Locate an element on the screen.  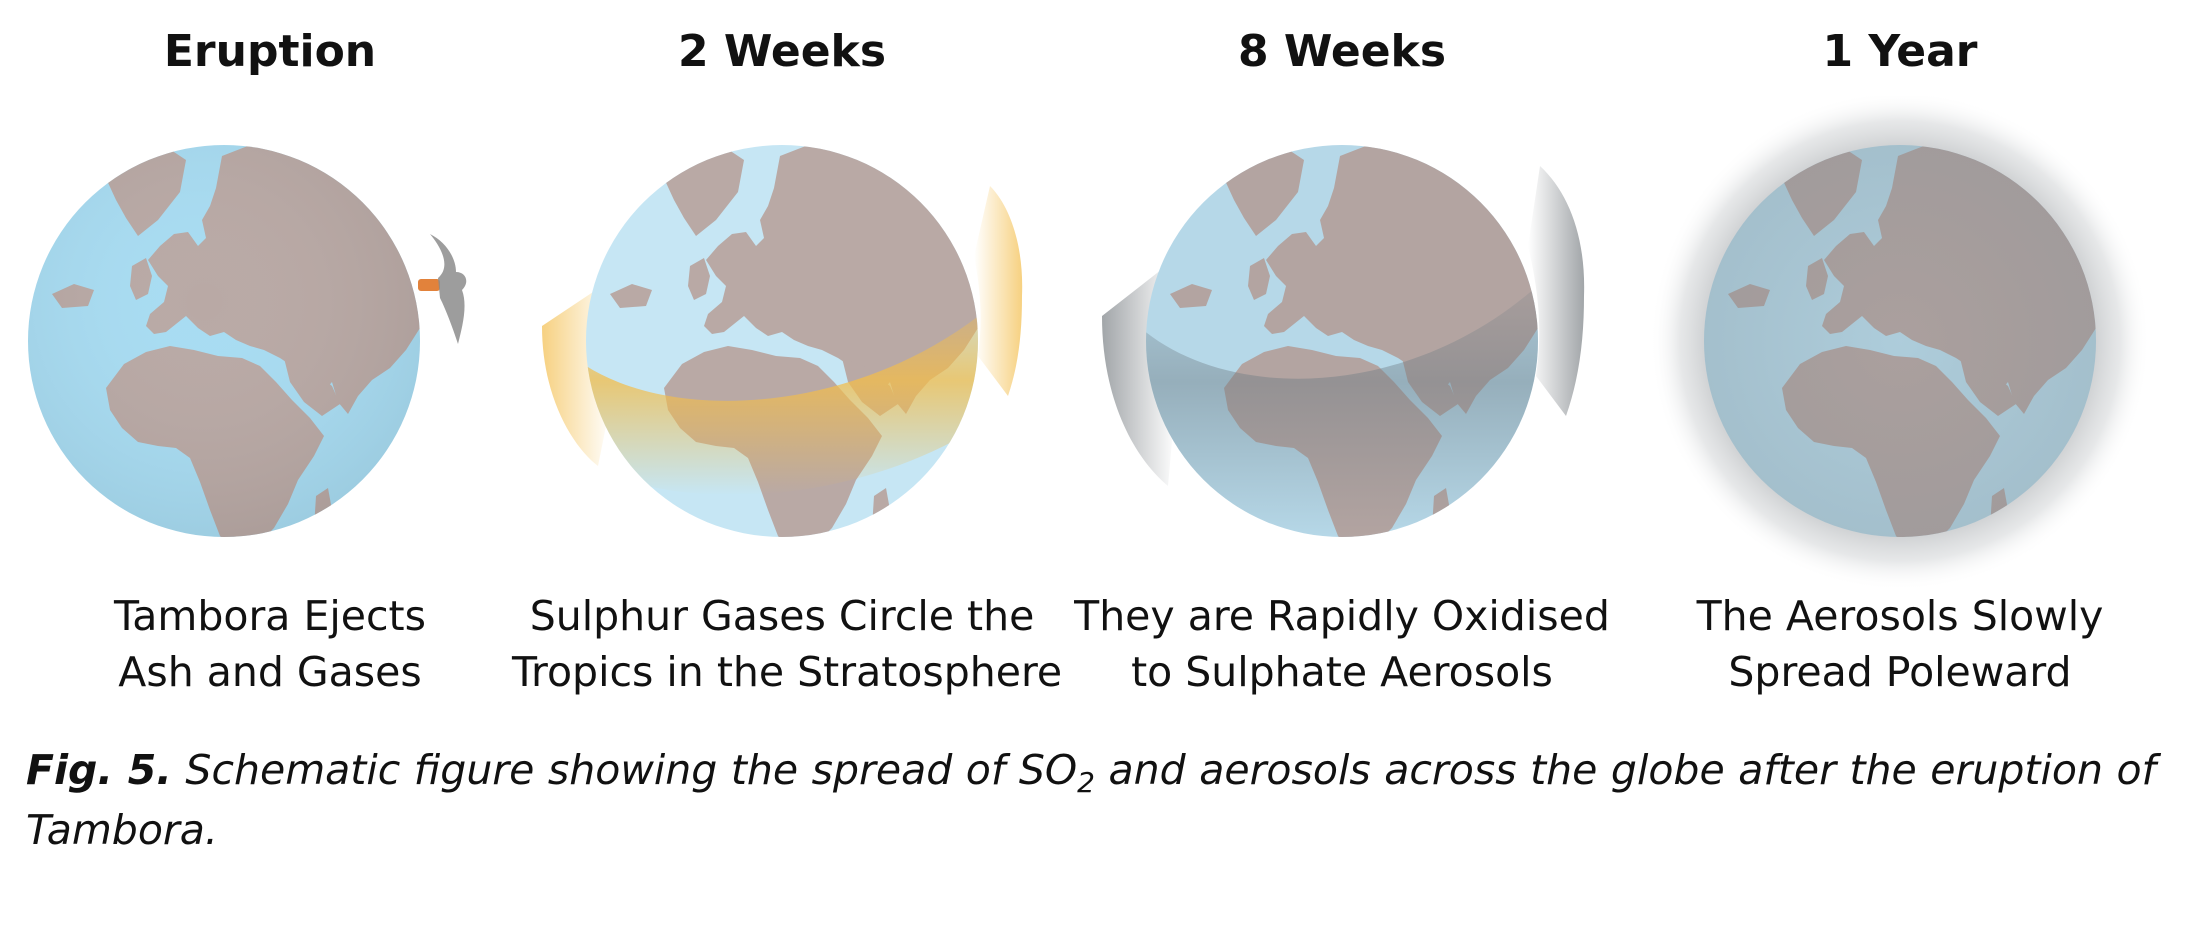
caption-line-2: Ash and Gases is located at coordinates (270, 672).